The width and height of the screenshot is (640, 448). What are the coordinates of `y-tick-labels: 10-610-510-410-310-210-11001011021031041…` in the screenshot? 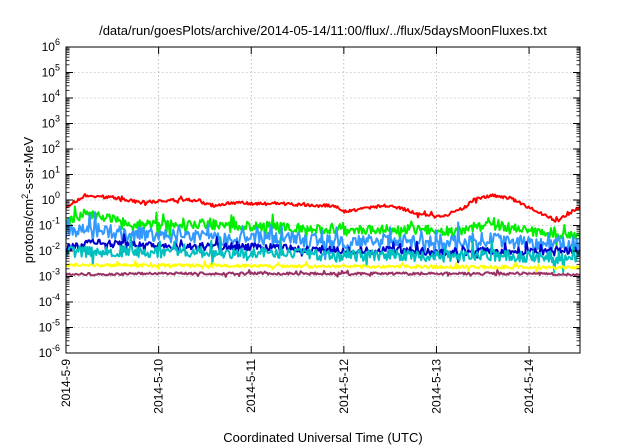 It's located at (49, 198).